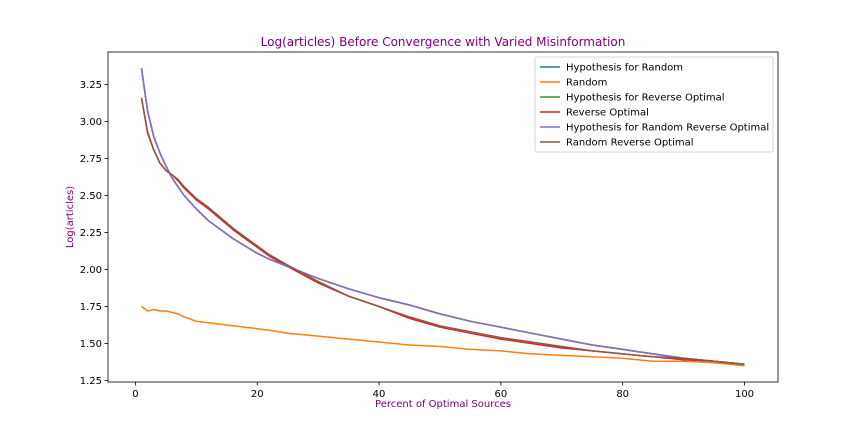  Describe the element at coordinates (91, 381) in the screenshot. I see `y-tick-label: 1.25` at that location.